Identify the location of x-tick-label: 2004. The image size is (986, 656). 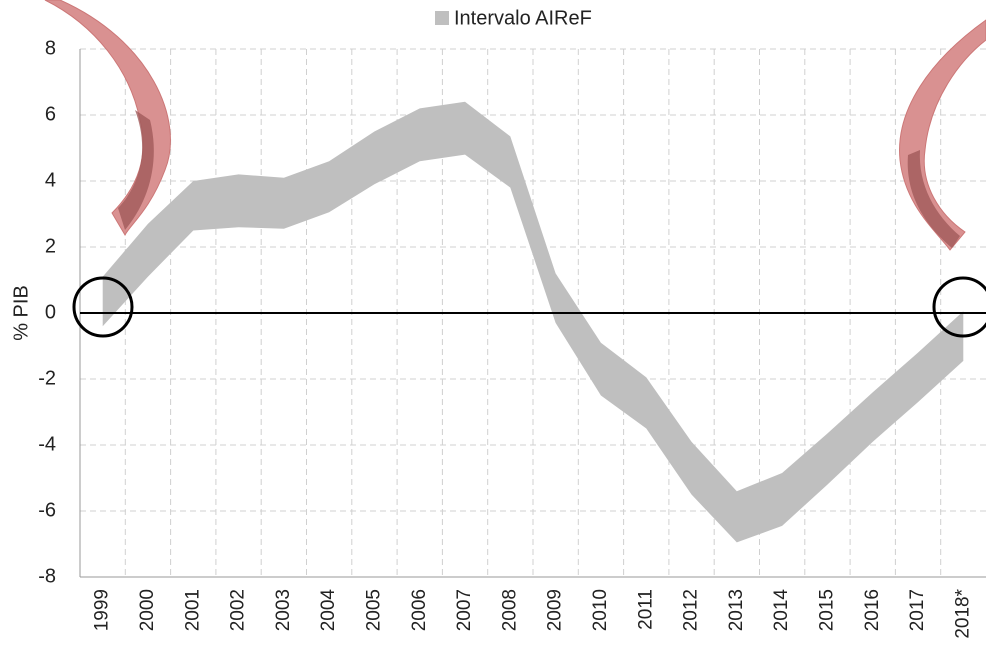
(328, 610).